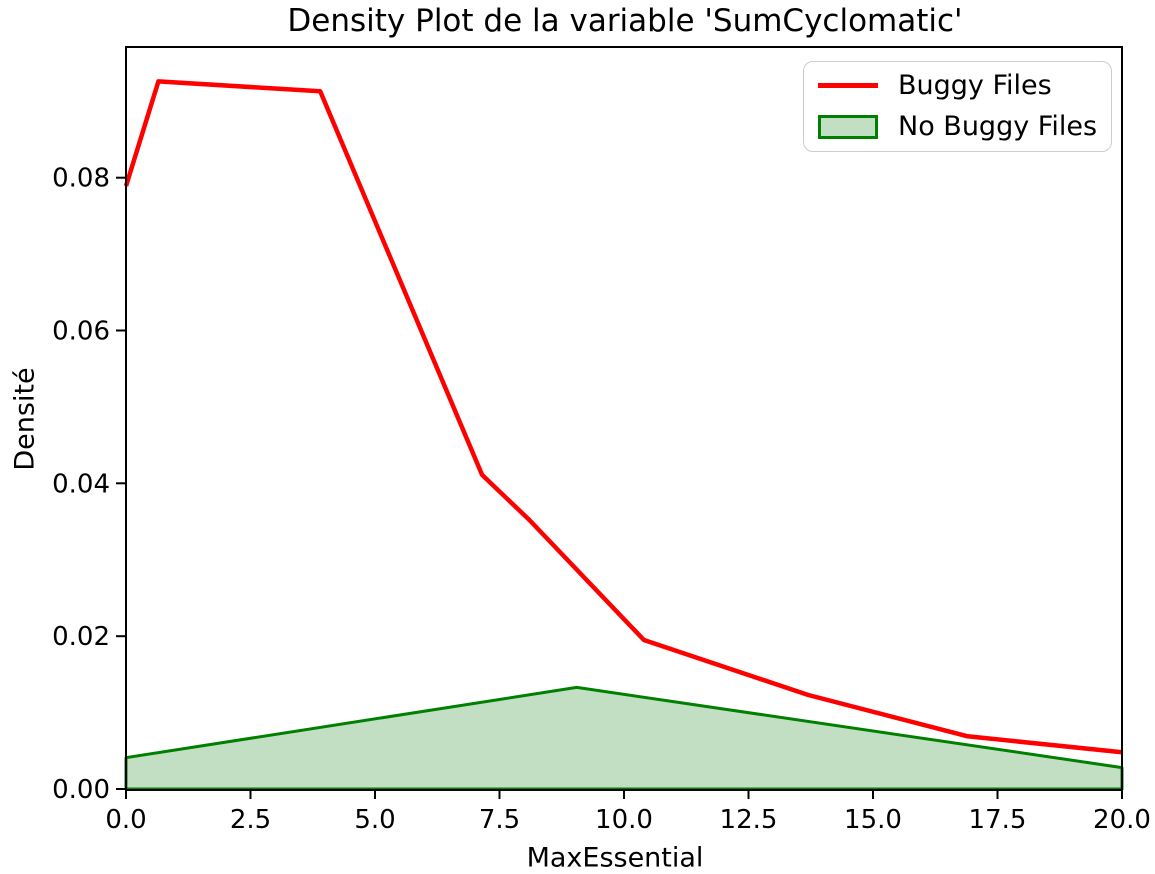 The height and width of the screenshot is (874, 1155). Describe the element at coordinates (957, 106) in the screenshot. I see `legend: Buggy Files No Buggy Files` at that location.